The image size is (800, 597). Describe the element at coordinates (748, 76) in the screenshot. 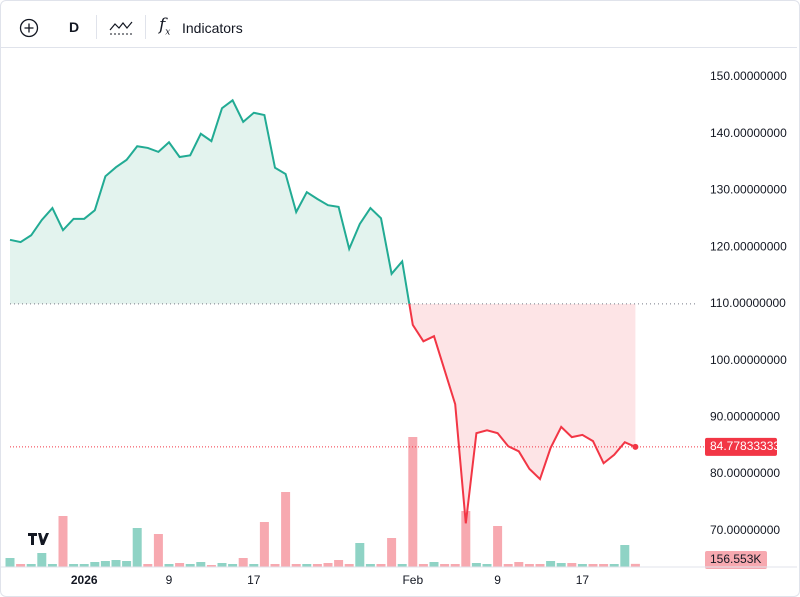

I see `y-tick-label: 150.00000000` at that location.